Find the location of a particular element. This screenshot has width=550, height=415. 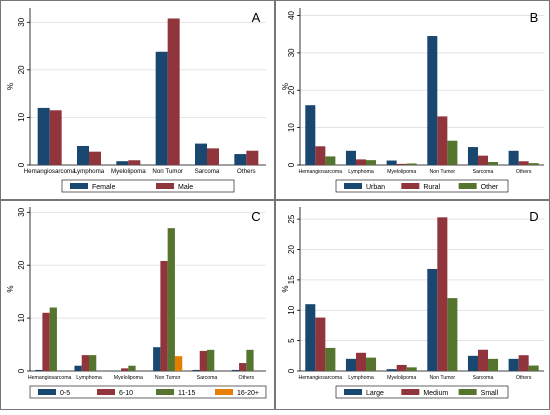

panel-letter: B is located at coordinates (534, 17).